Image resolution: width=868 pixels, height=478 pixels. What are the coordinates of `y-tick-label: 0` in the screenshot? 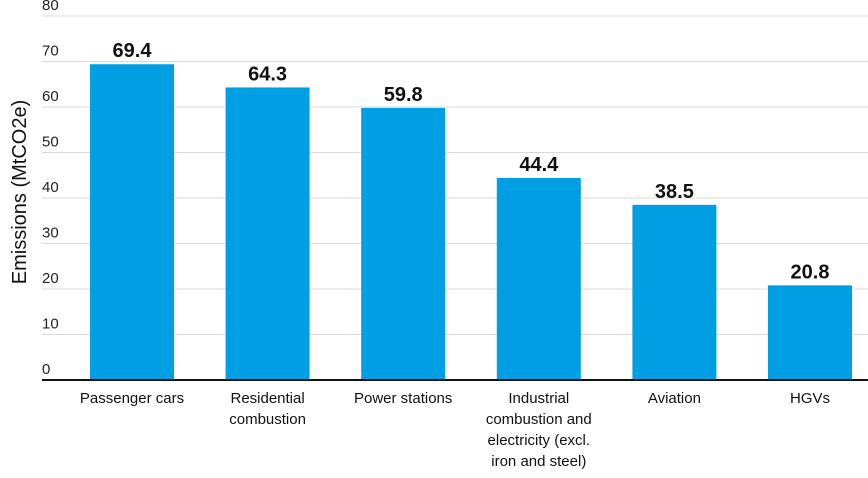 It's located at (46, 369).